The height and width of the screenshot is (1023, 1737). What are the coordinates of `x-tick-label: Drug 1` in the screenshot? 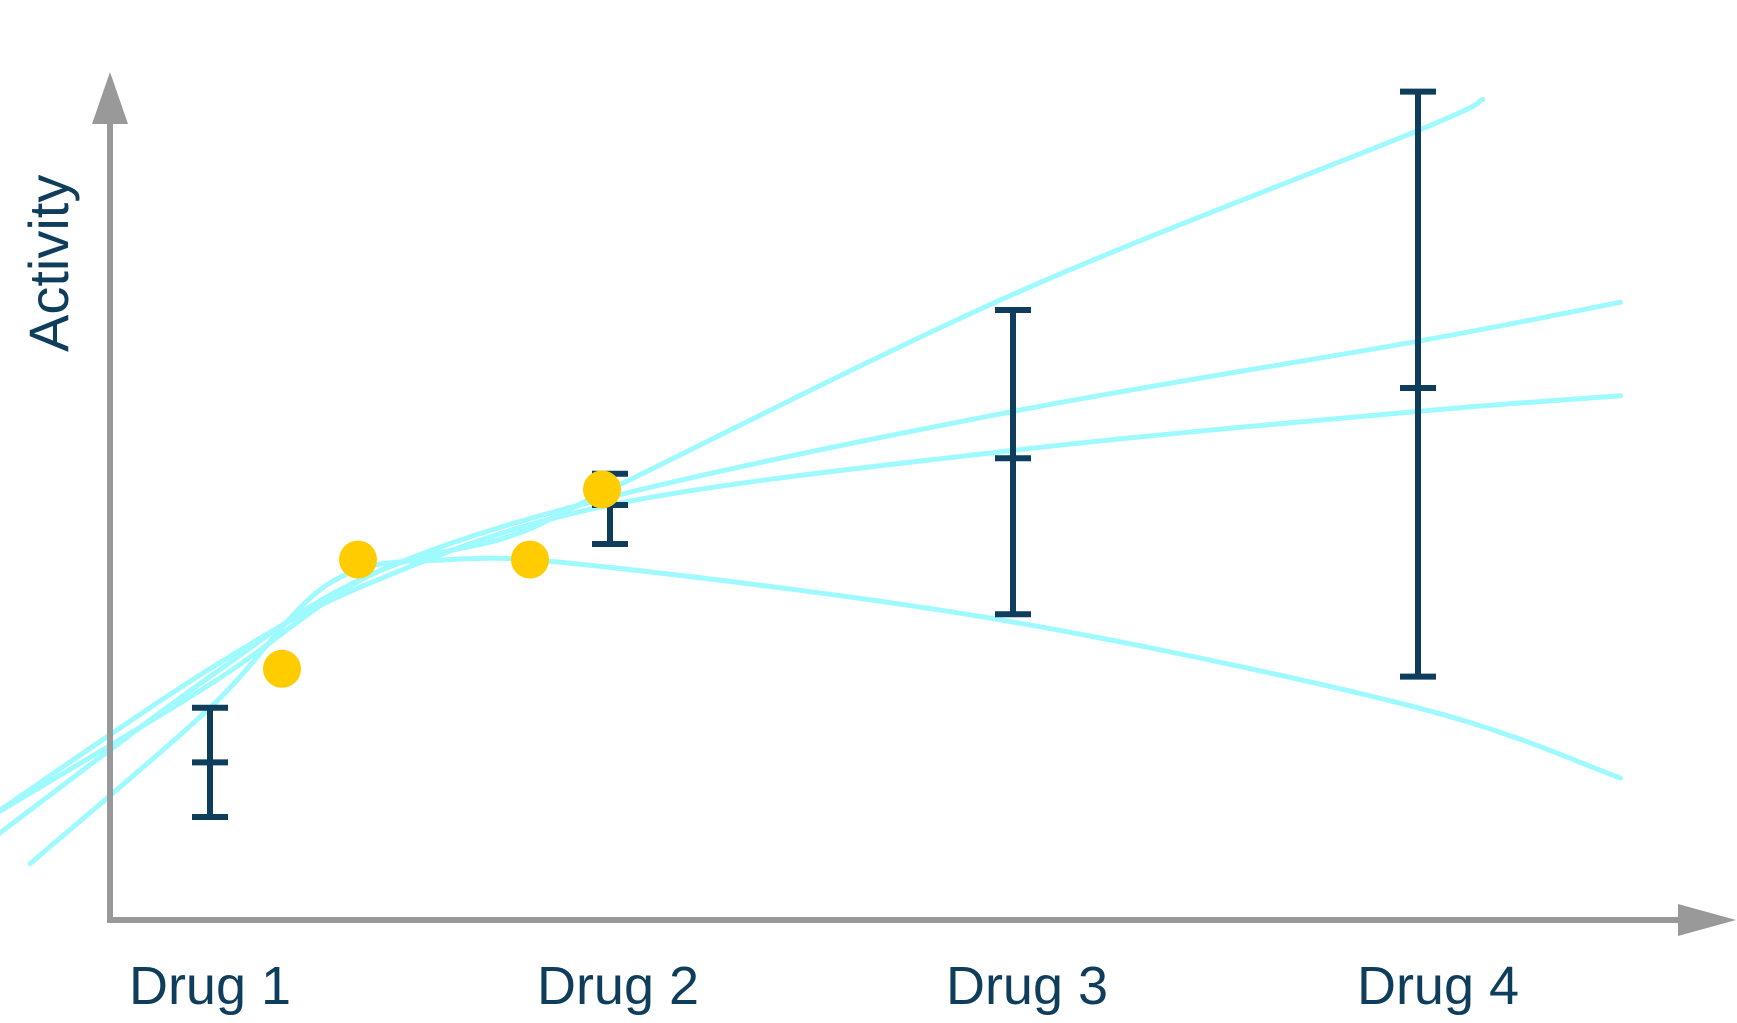 It's located at (210, 986).